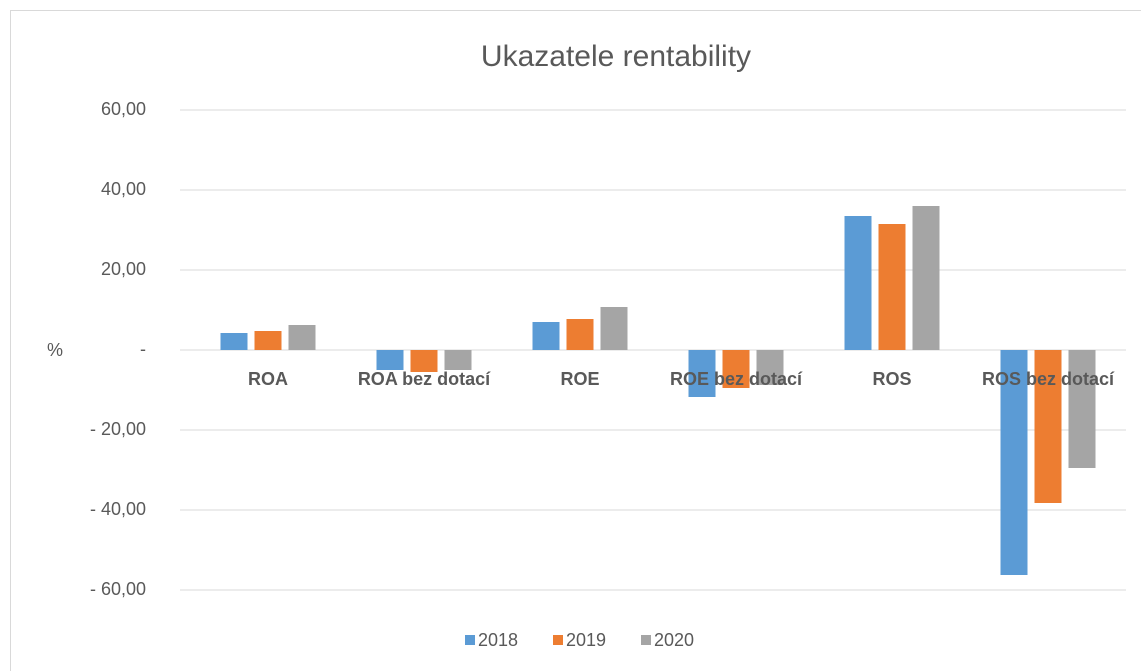 The width and height of the screenshot is (1141, 671). What do you see at coordinates (891, 379) in the screenshot?
I see `x-tick-label: ROS` at bounding box center [891, 379].